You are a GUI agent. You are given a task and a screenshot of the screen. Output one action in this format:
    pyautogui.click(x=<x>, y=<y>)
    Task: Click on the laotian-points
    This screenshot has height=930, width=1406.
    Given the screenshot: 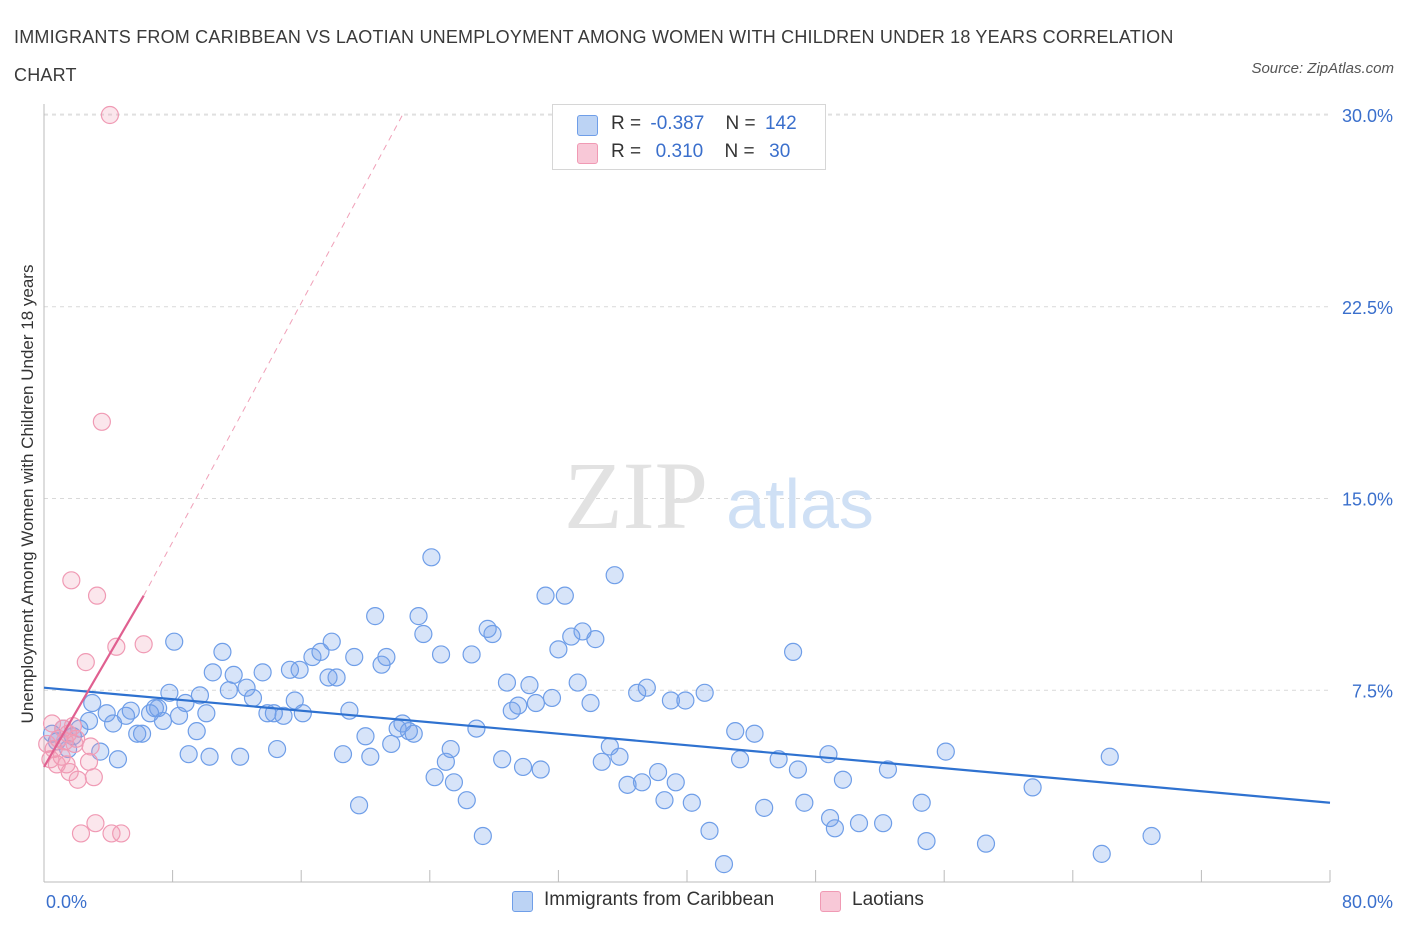 What is the action you would take?
    pyautogui.click(x=95, y=474)
    